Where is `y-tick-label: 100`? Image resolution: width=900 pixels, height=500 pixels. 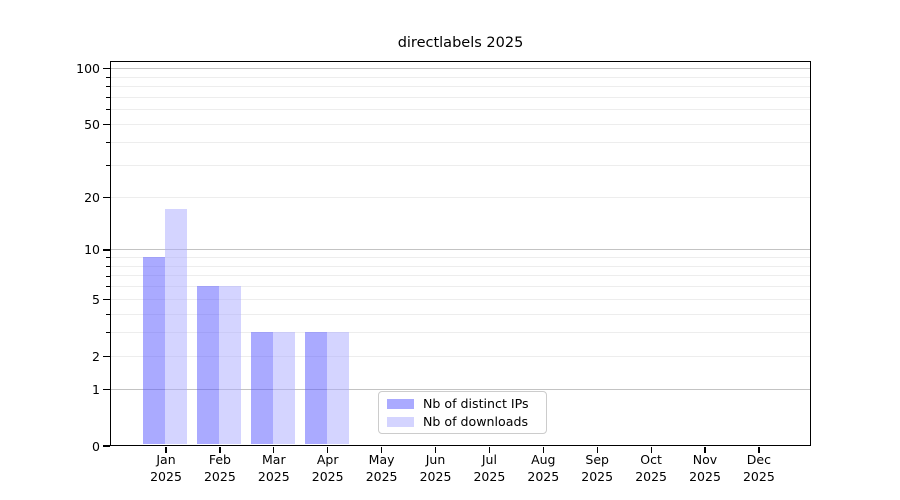
y-tick-label: 100 is located at coordinates (88, 69).